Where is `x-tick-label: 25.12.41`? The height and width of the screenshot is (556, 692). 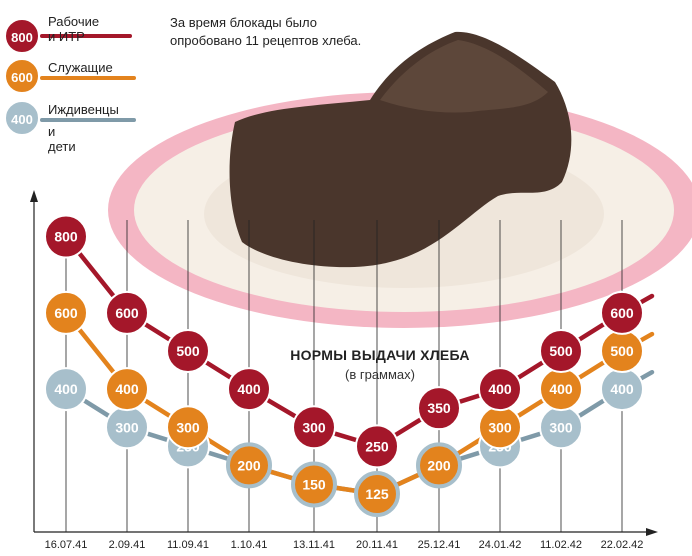
x-tick-label: 25.12.41 is located at coordinates (439, 545).